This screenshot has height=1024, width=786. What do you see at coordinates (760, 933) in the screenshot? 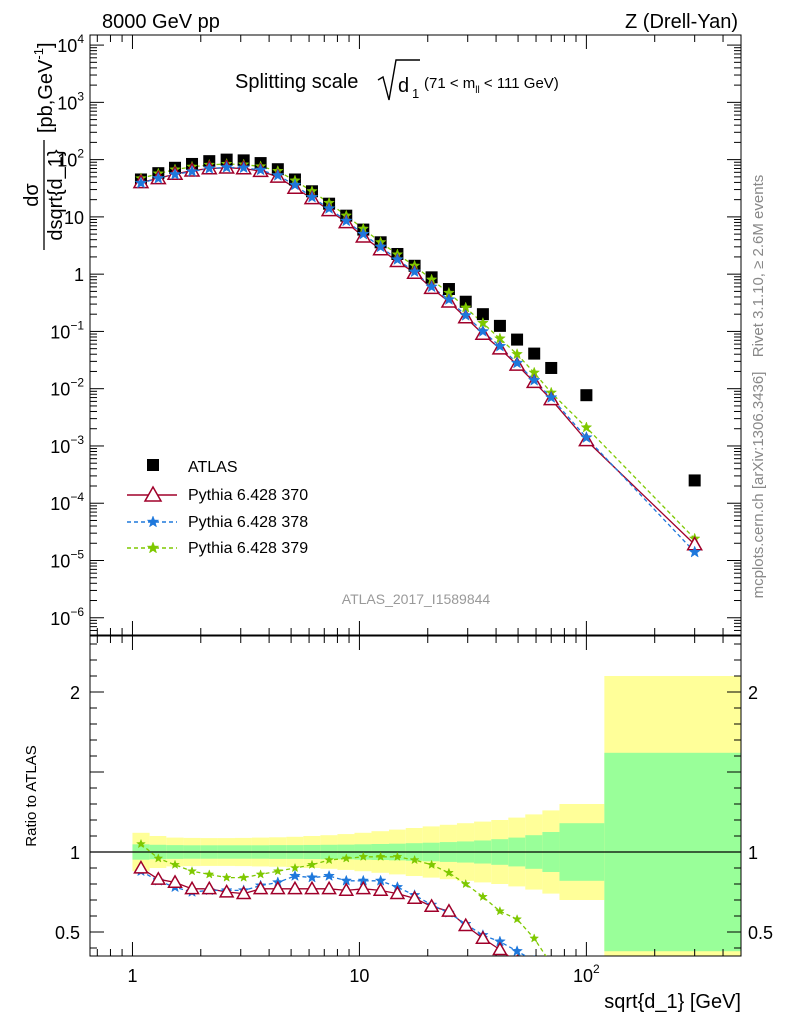
I see `ratio-y-tick-label-right: 0.5` at bounding box center [760, 933].